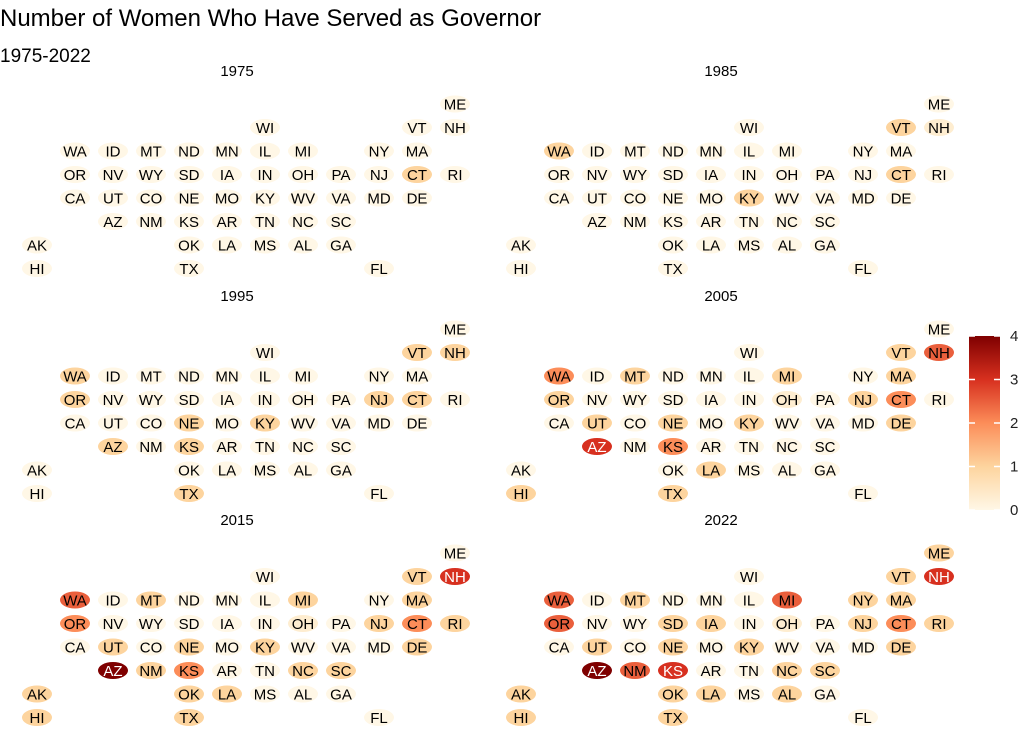 The height and width of the screenshot is (731, 1024). What do you see at coordinates (749, 624) in the screenshot?
I see `state-label: IN` at bounding box center [749, 624].